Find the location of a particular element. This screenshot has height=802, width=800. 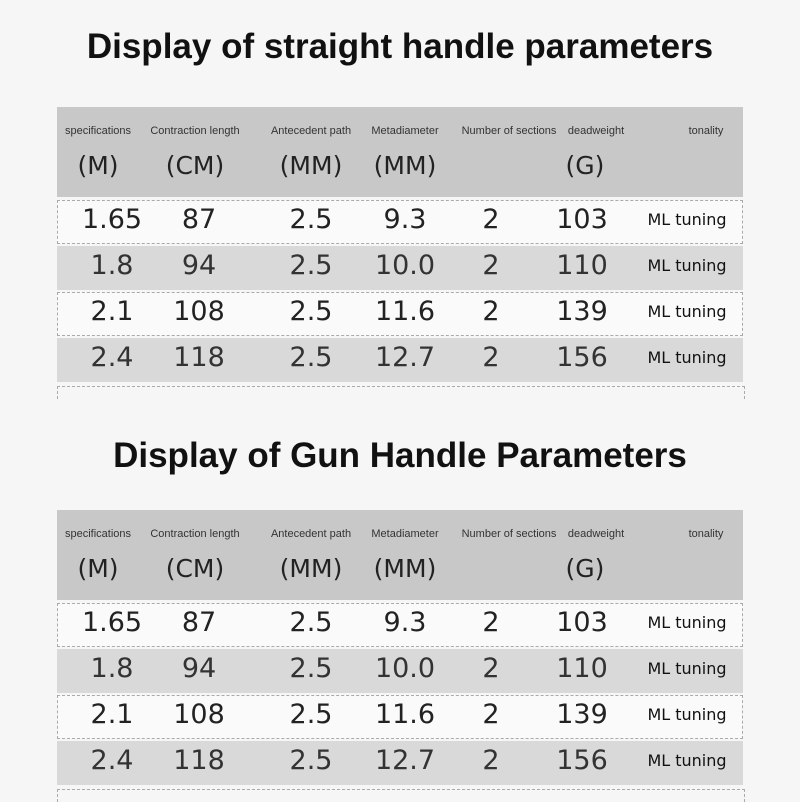

straight-handle-title: Display of straight handle parameters is located at coordinates (400, 46).